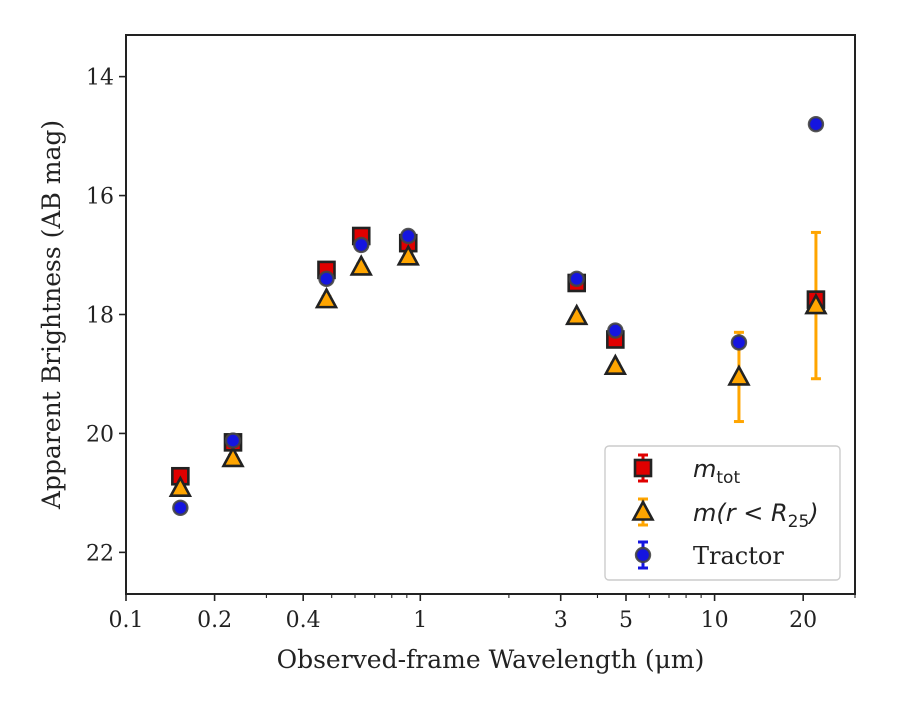 Image resolution: width=900 pixels, height=705 pixels. I want to click on legend-label-main: m(r < R, so click(740, 513).